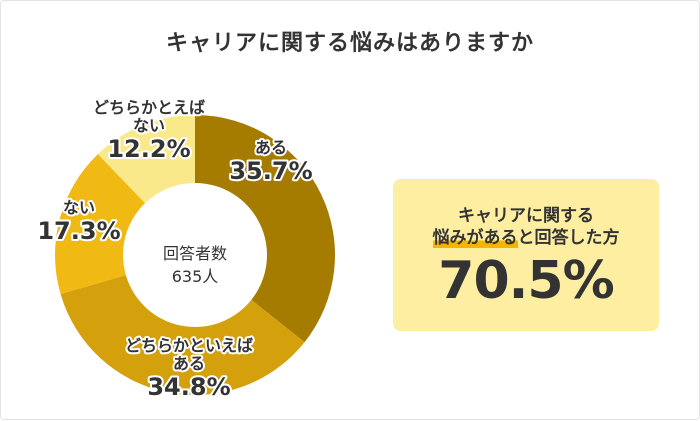  What do you see at coordinates (526, 281) in the screenshot?
I see `summary-percentage: 70.5%` at bounding box center [526, 281].